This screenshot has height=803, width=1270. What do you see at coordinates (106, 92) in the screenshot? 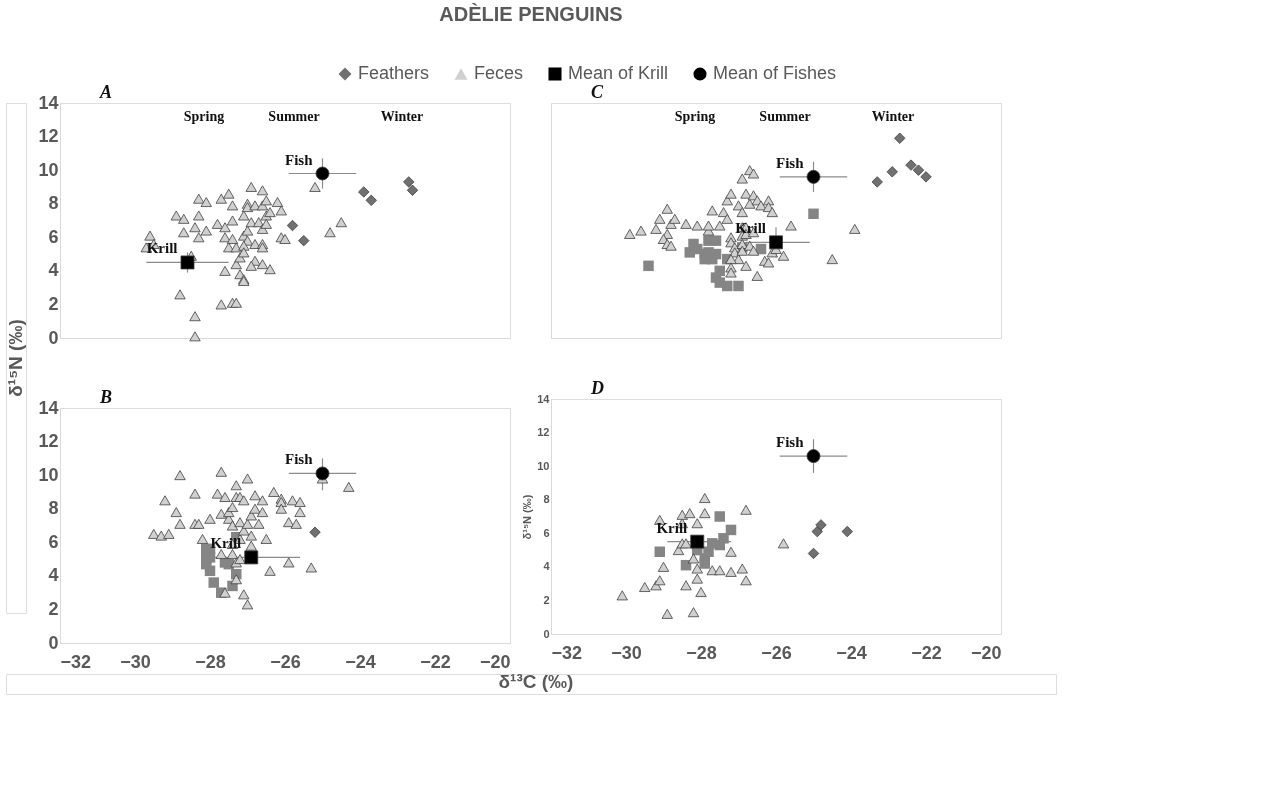
I see `text: A` at bounding box center [106, 92].